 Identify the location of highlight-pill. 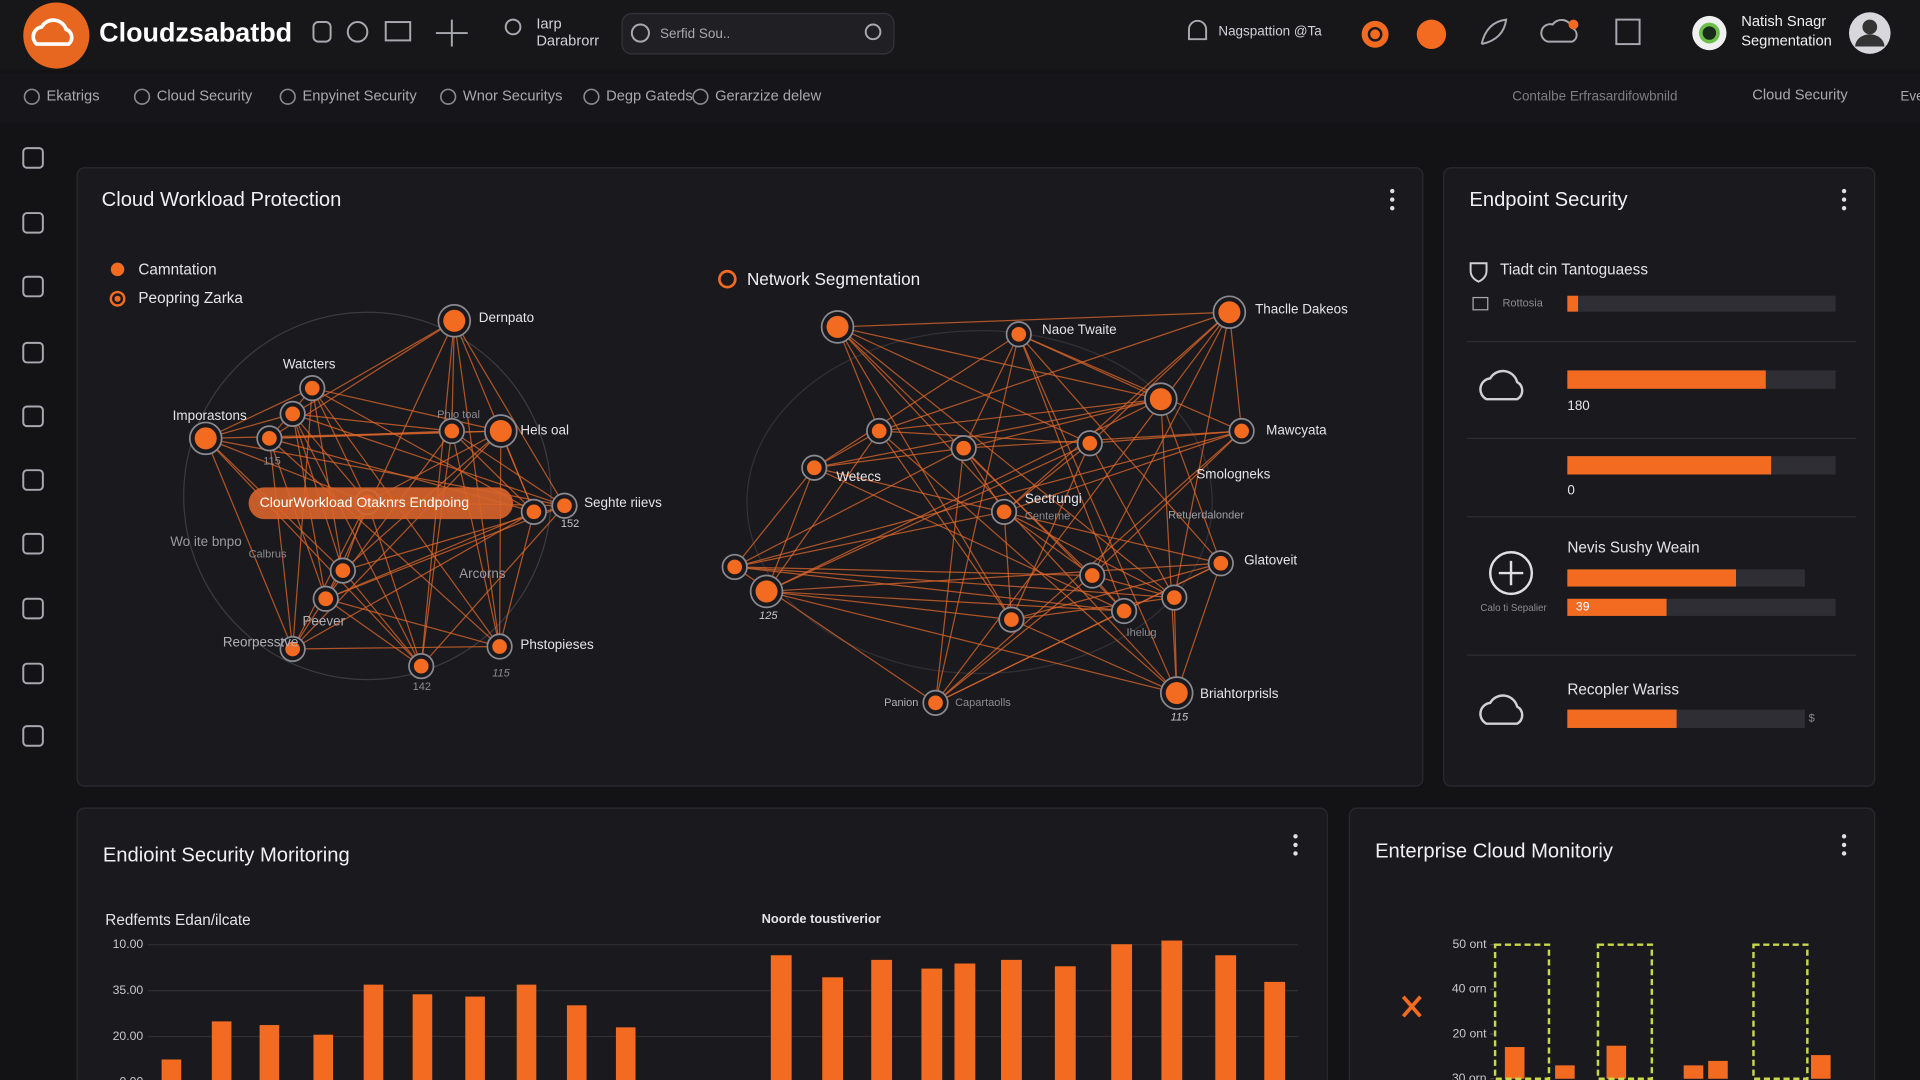
(381, 503).